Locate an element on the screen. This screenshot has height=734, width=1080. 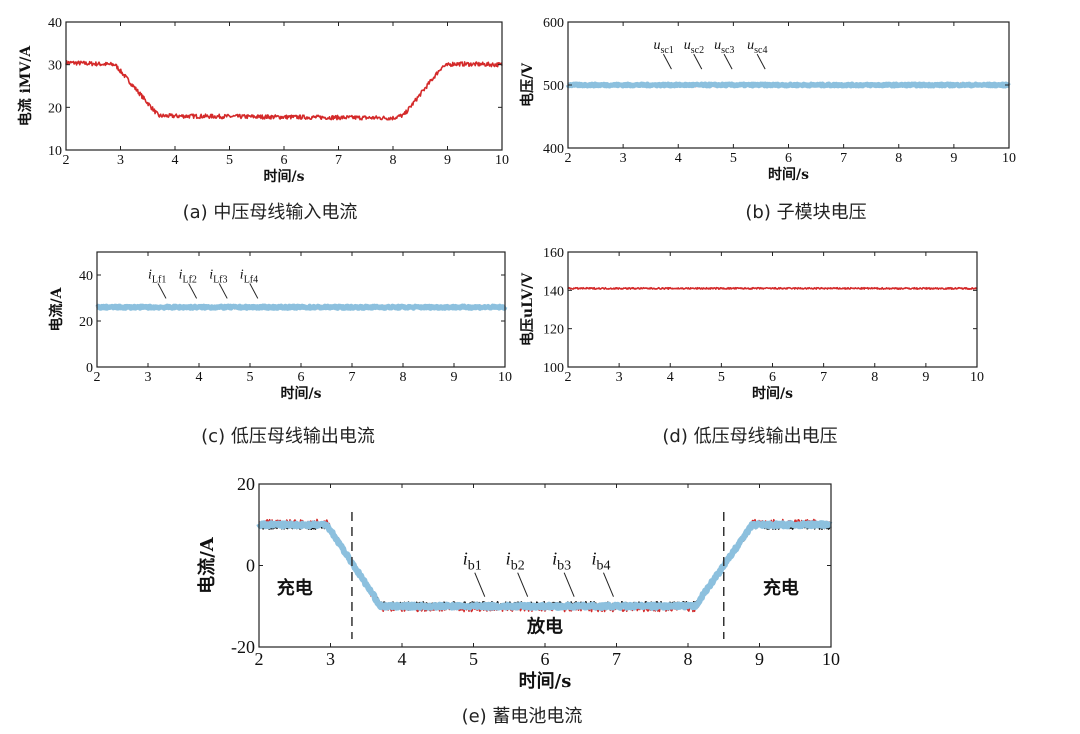
annotation-label: ib1 is located at coordinates (472, 561).